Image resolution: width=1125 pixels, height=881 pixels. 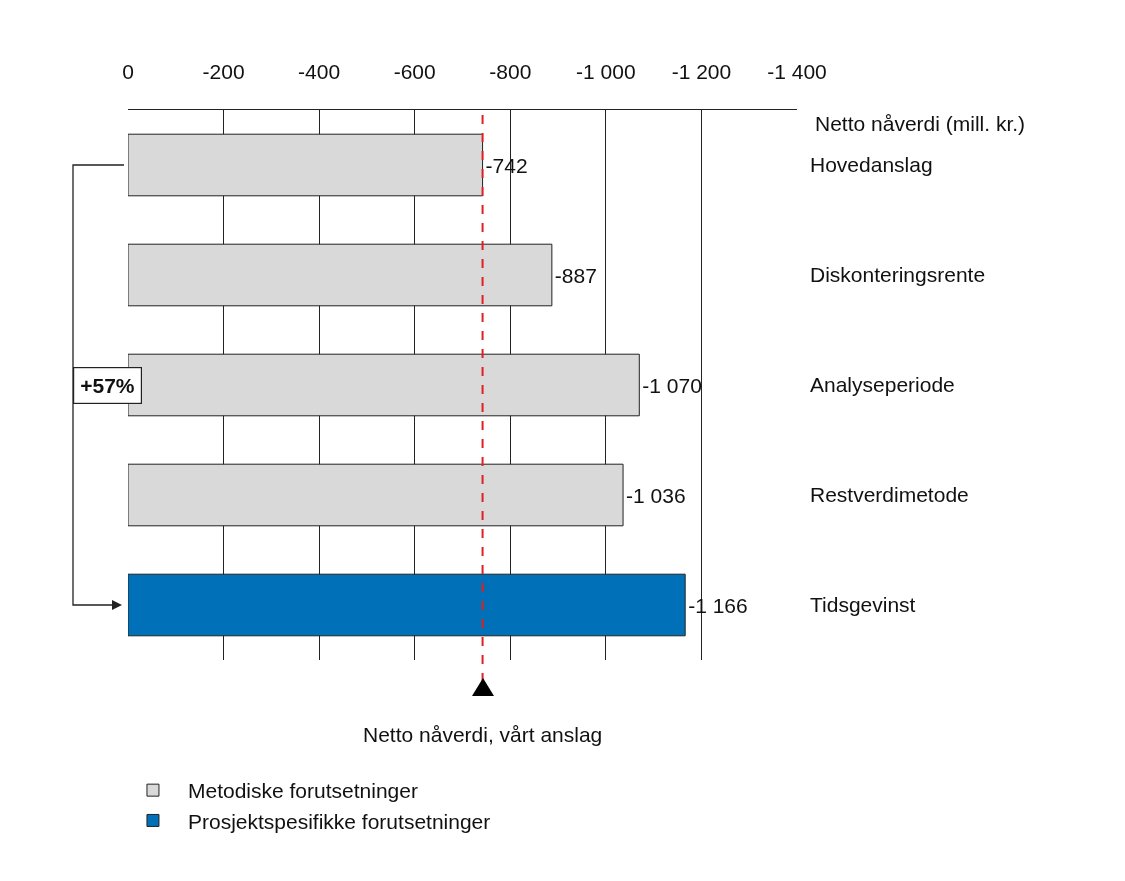 What do you see at coordinates (414, 71) in the screenshot?
I see `x-tick-label: -600` at bounding box center [414, 71].